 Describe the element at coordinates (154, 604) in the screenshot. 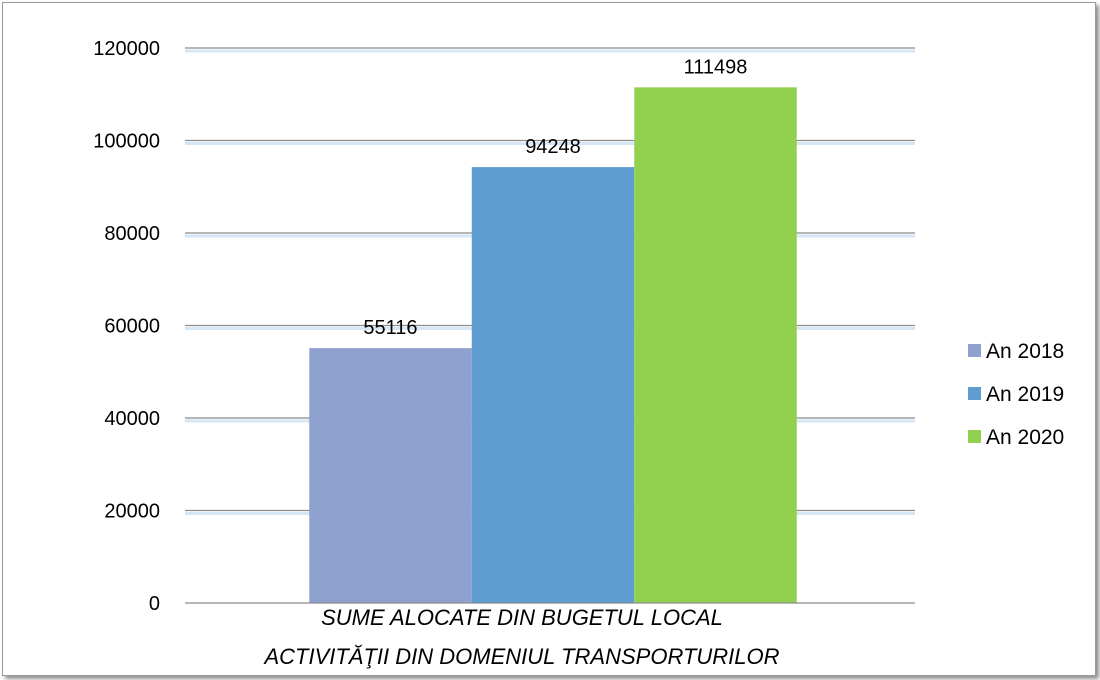

I see `y-tick-label: 0` at that location.